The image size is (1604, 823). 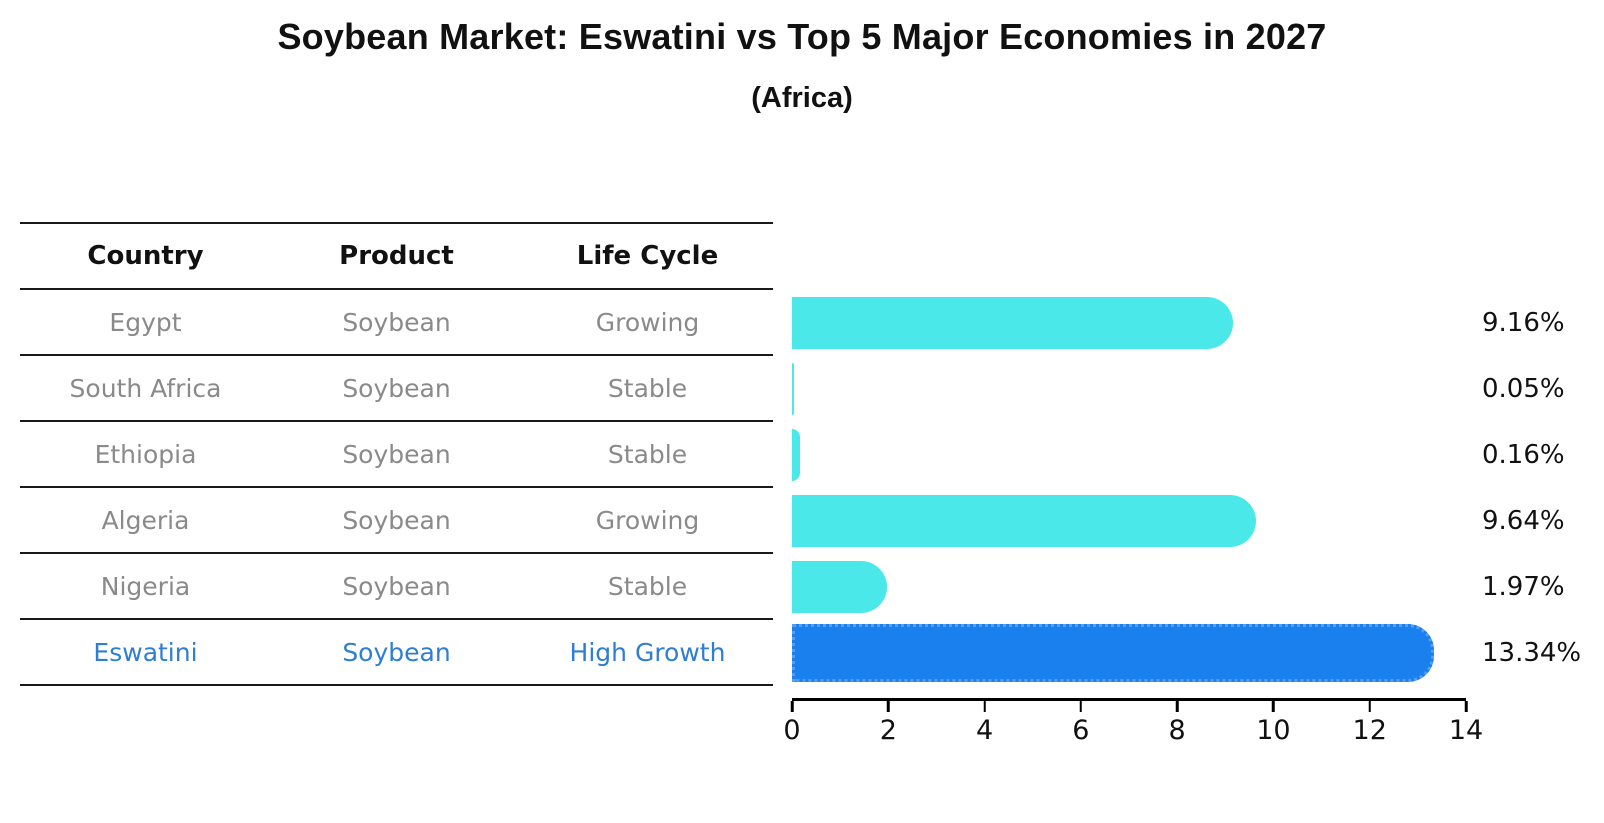 I want to click on table-header-row: Country Product Life Cycle, so click(x=743, y=256).